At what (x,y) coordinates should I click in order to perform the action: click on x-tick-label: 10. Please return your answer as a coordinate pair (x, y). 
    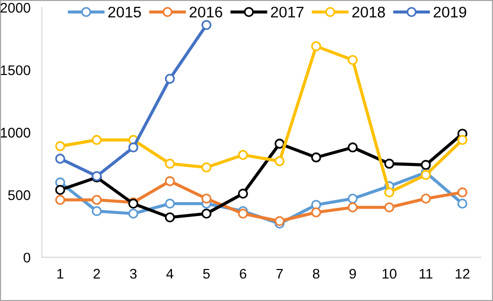
    Looking at the image, I should click on (389, 273).